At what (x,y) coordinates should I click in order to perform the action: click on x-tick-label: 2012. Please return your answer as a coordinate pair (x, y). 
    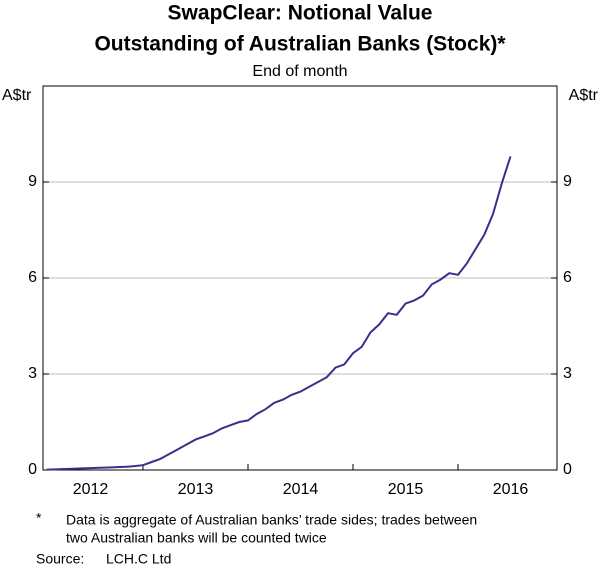
    Looking at the image, I should click on (91, 489).